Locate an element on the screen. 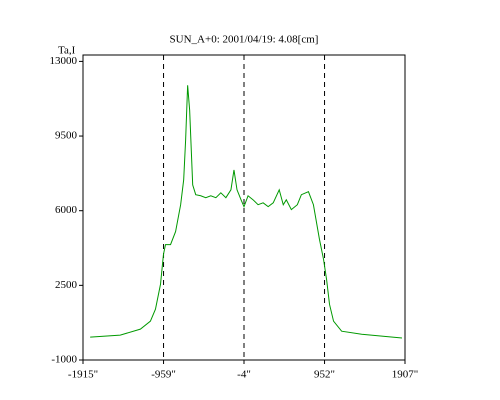 This screenshot has height=400, width=500. x-tick-label: 952" is located at coordinates (324, 375).